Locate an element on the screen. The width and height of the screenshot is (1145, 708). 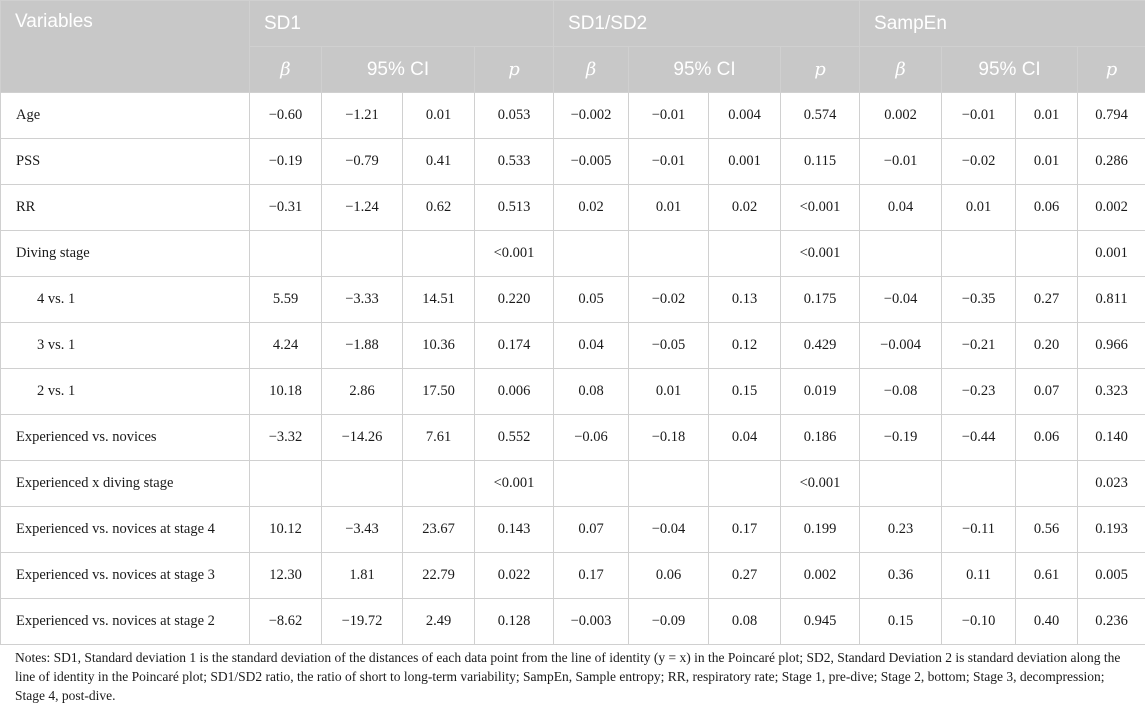
table-cell: −0.002 is located at coordinates (591, 115).